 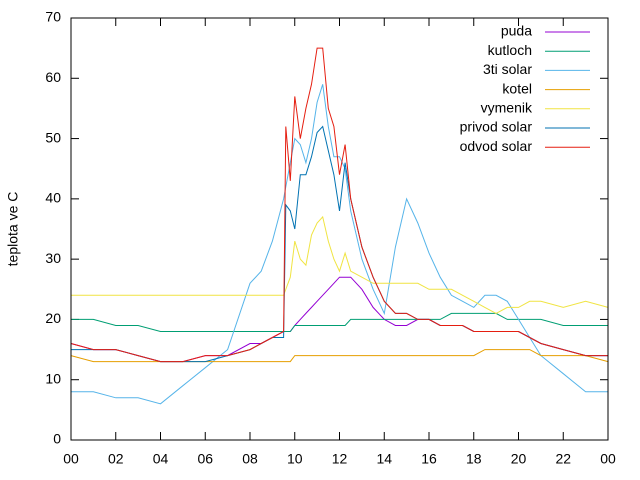 I want to click on y-tick-label: 40, so click(x=53, y=198).